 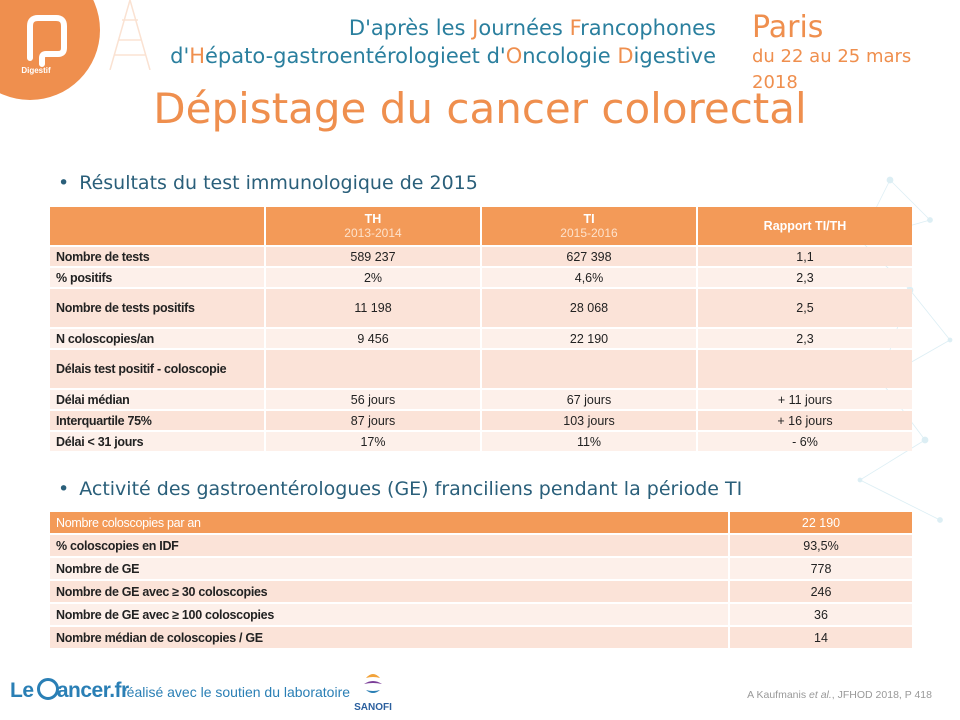 What do you see at coordinates (821, 545) in the screenshot?
I see `table-cell: 93,5%` at bounding box center [821, 545].